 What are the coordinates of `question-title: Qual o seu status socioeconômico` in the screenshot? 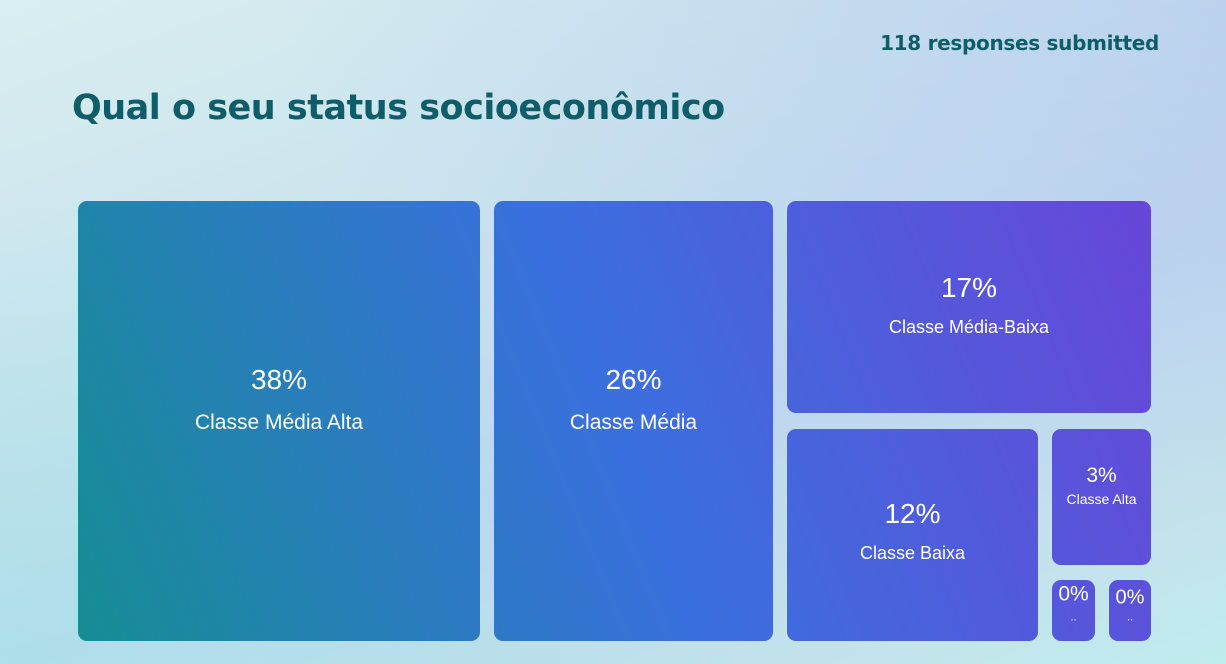 It's located at (398, 108).